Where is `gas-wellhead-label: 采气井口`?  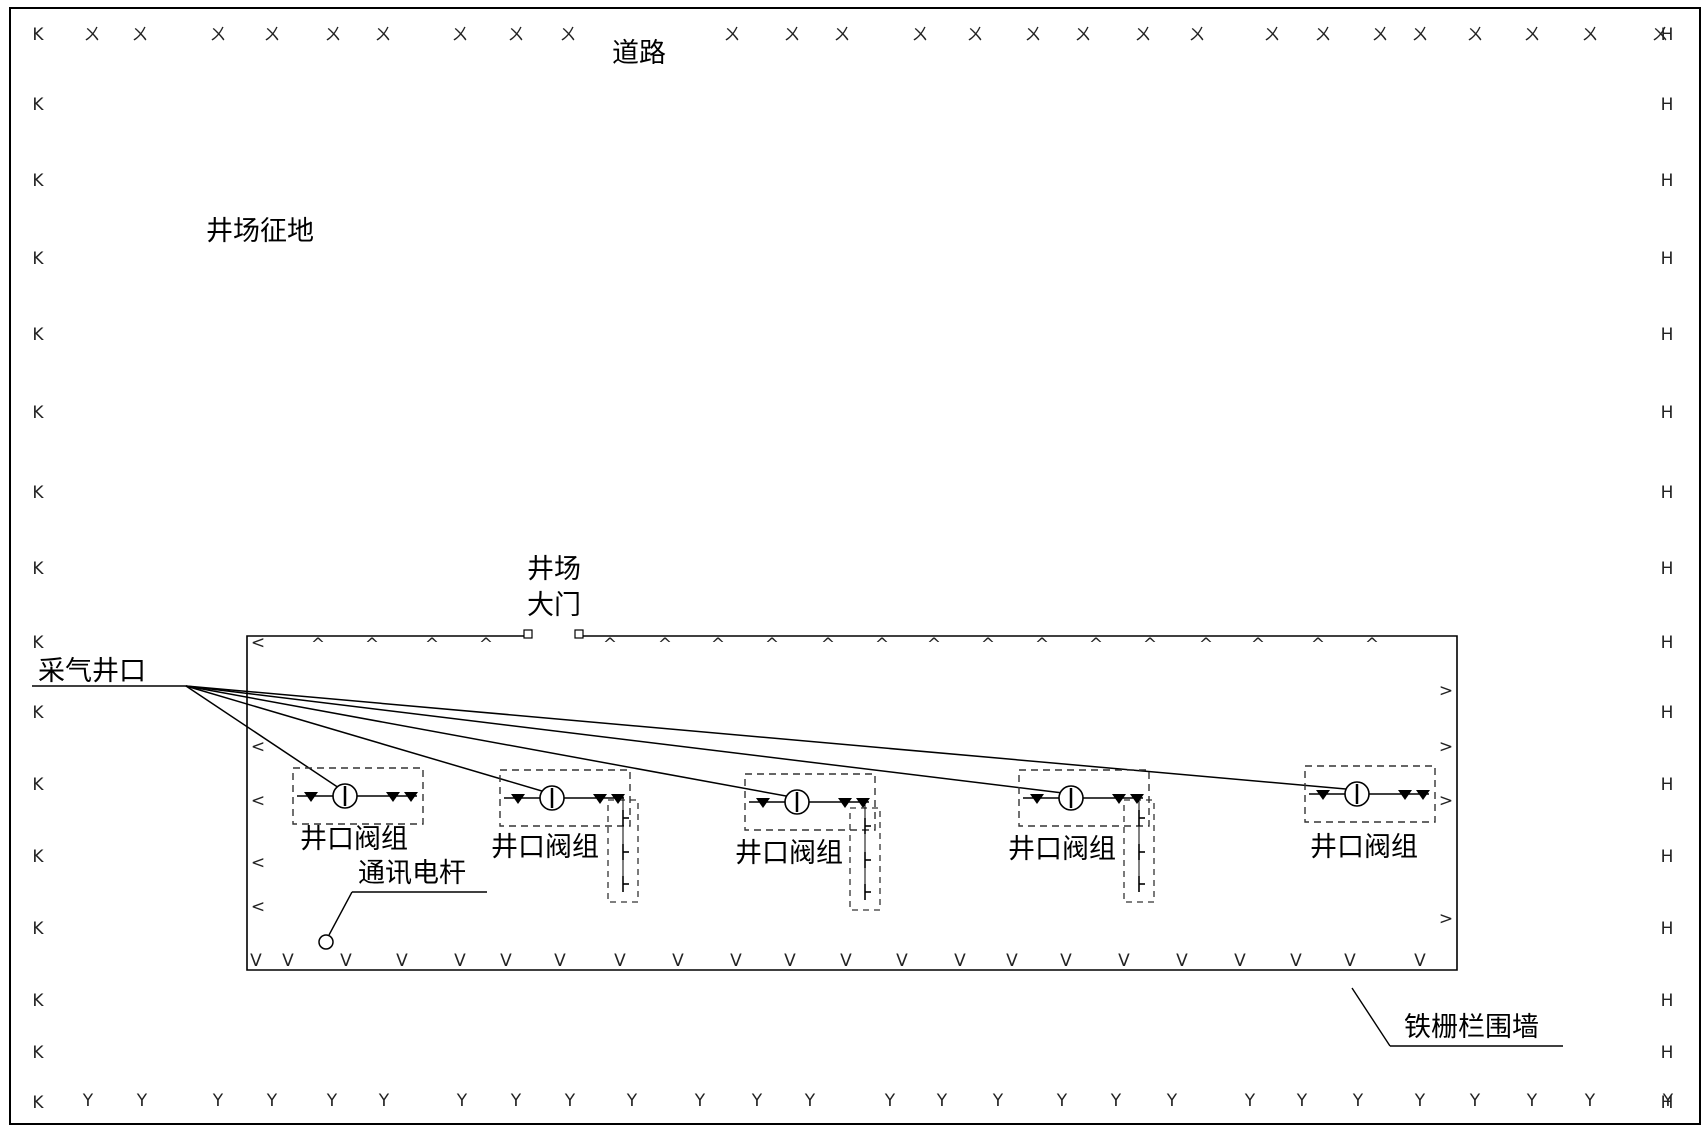 gas-wellhead-label: 采气井口 is located at coordinates (92, 671).